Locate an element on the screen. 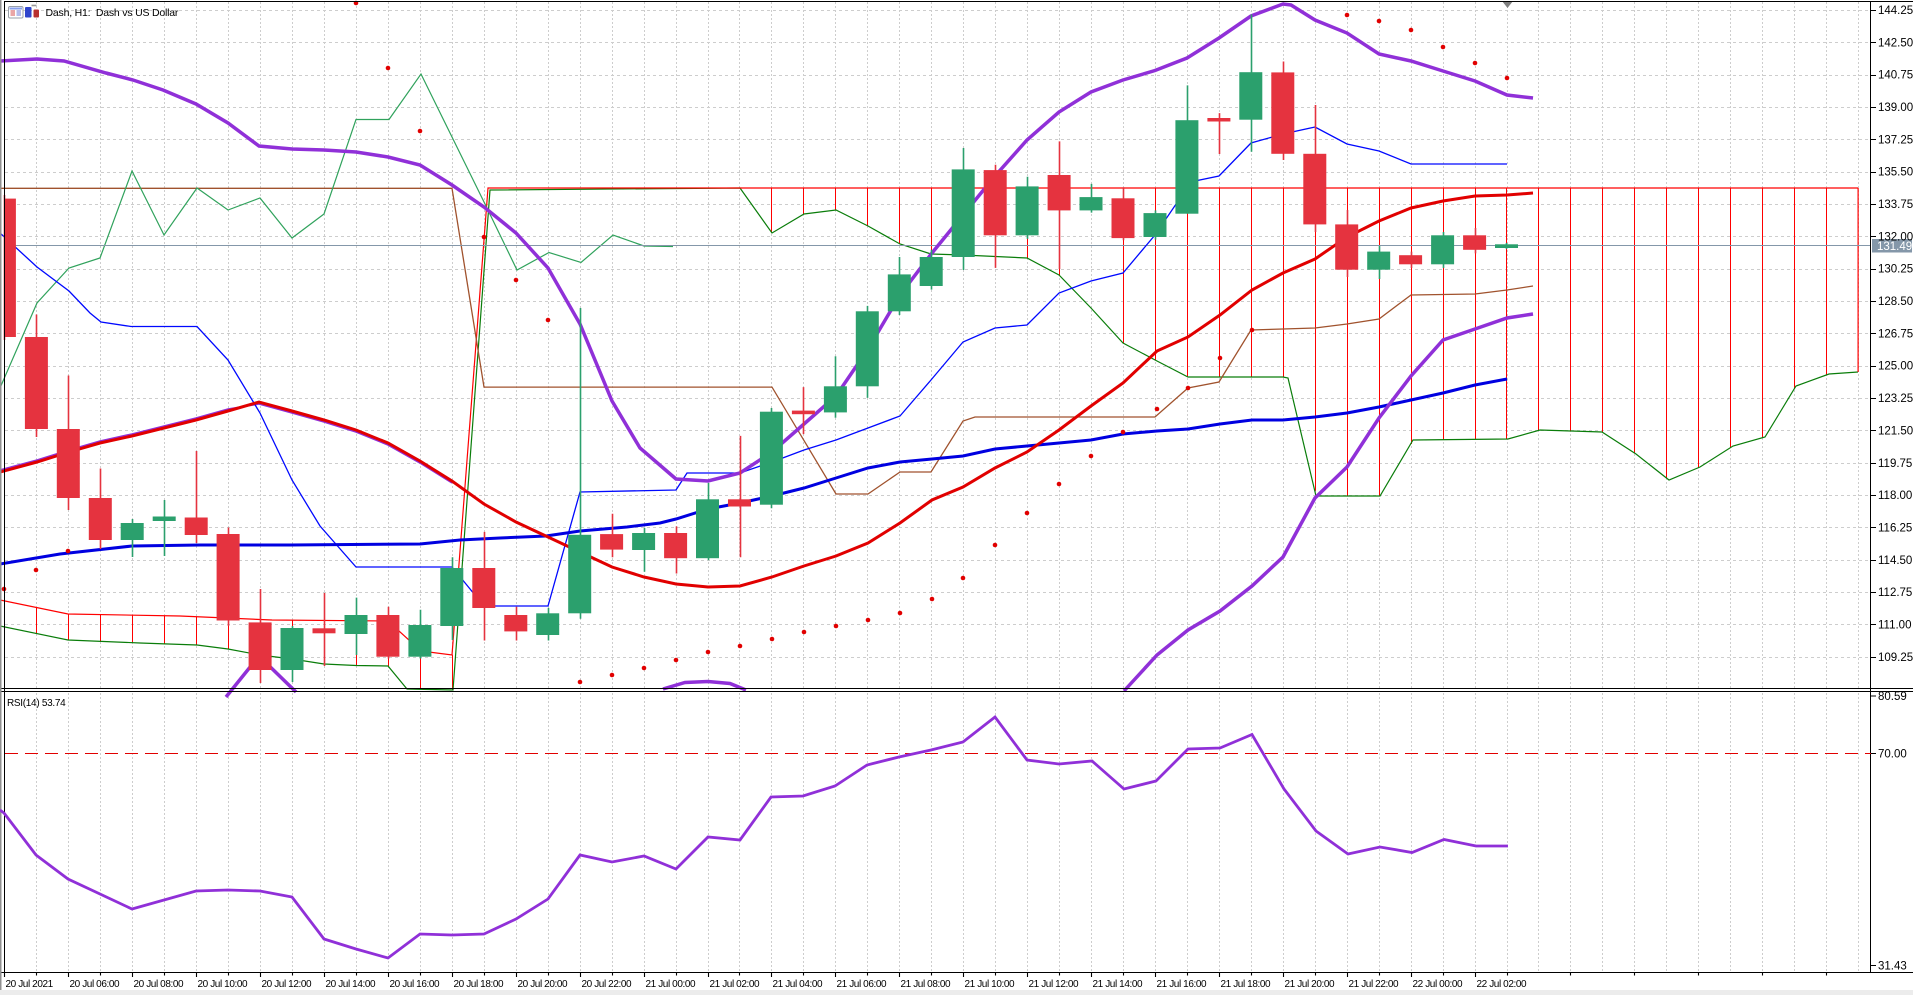 This screenshot has width=1913, height=995. svg-text: 20 Jul 06:00 is located at coordinates (95, 984).